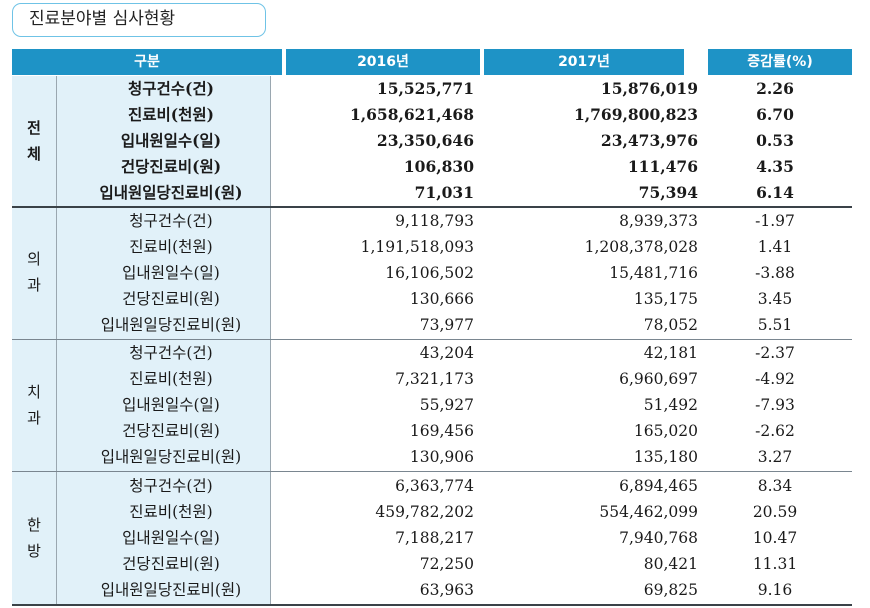 Image resolution: width=870 pixels, height=608 pixels. Describe the element at coordinates (775, 353) in the screenshot. I see `row-rate-value: -2.37` at that location.